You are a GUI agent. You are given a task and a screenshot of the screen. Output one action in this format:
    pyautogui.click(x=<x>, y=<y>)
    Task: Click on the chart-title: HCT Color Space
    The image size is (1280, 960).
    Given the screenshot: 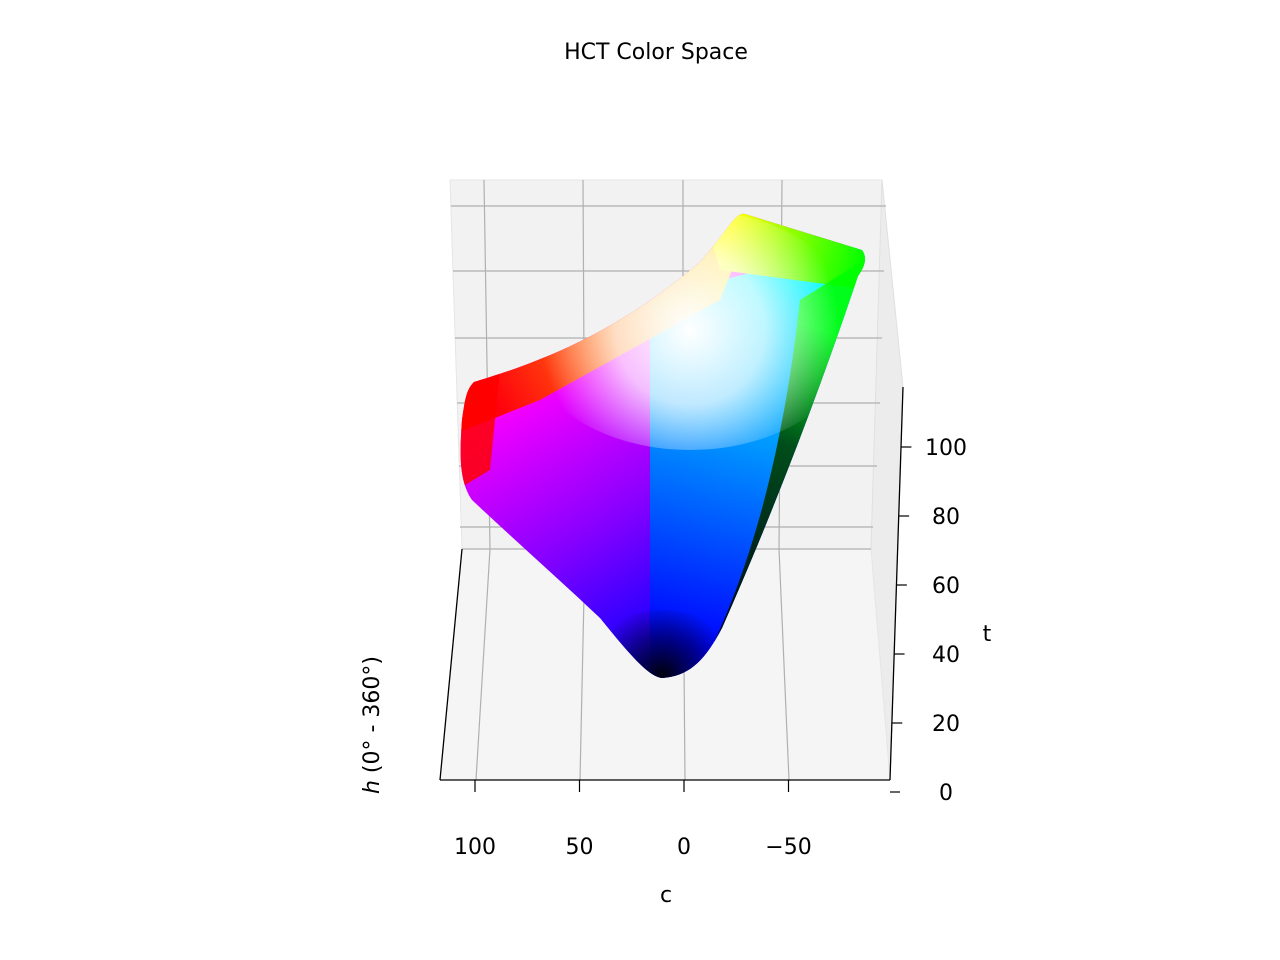 What is the action you would take?
    pyautogui.click(x=656, y=52)
    